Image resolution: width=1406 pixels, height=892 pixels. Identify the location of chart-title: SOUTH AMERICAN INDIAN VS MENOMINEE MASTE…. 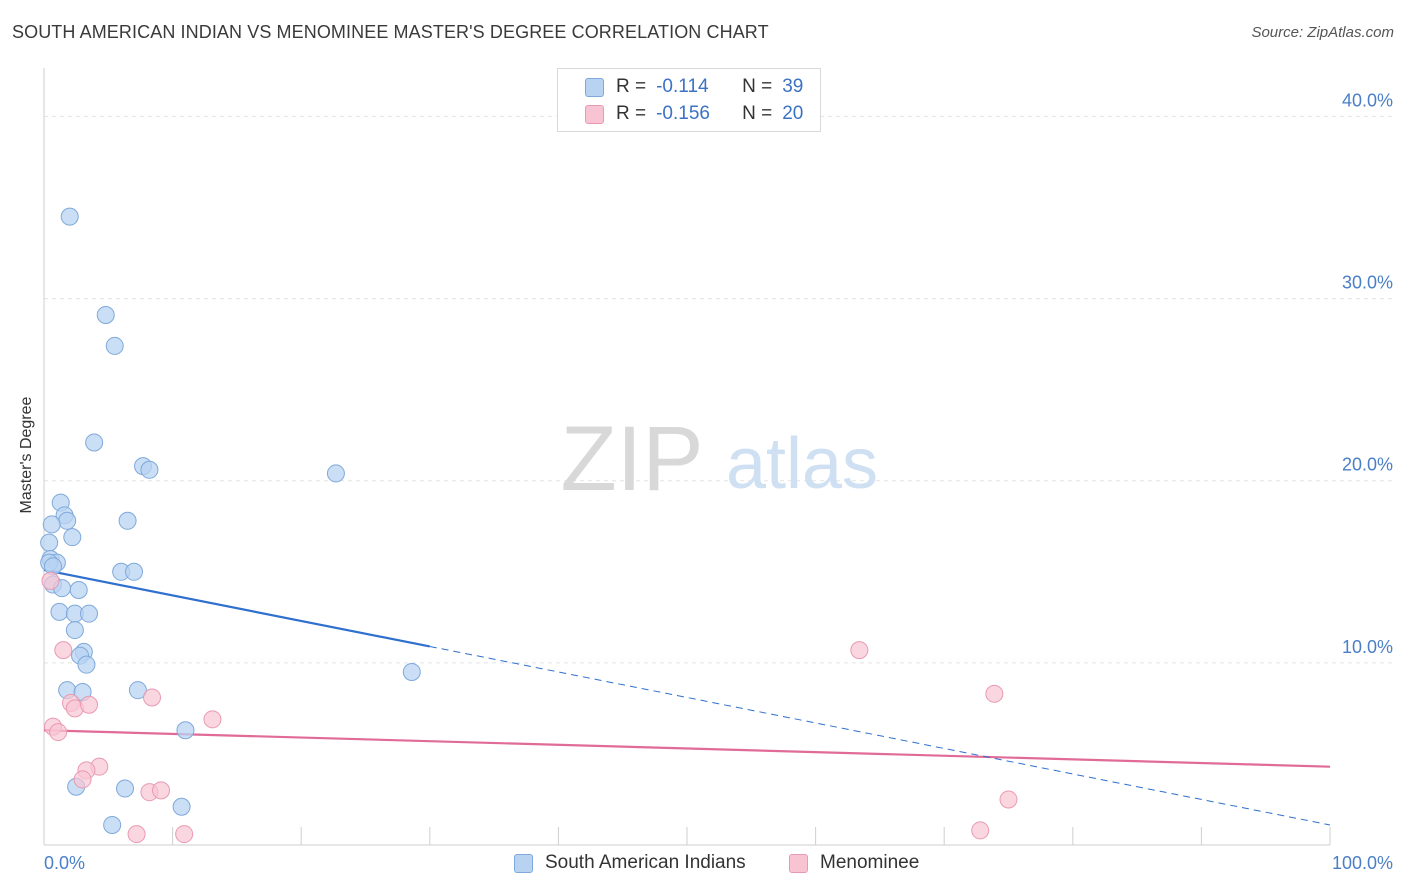
(390, 32).